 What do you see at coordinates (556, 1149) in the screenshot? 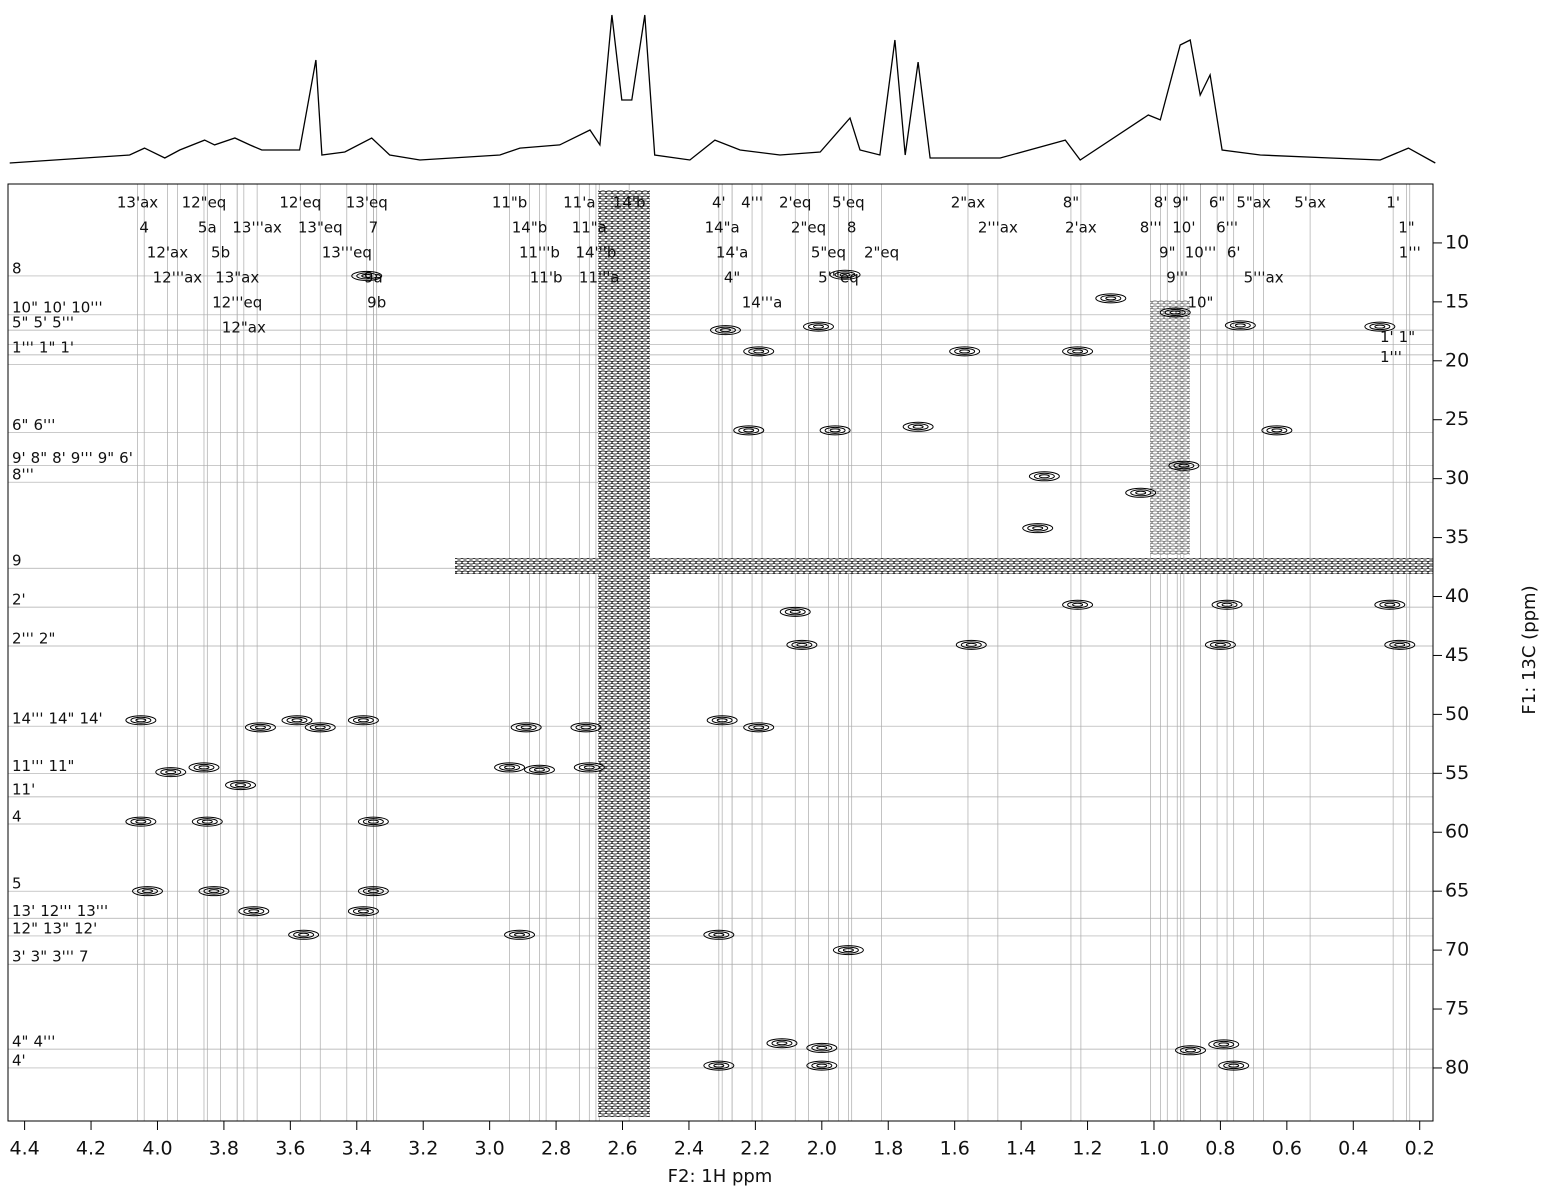
I see `x-tick-label: 2.8` at bounding box center [556, 1149].